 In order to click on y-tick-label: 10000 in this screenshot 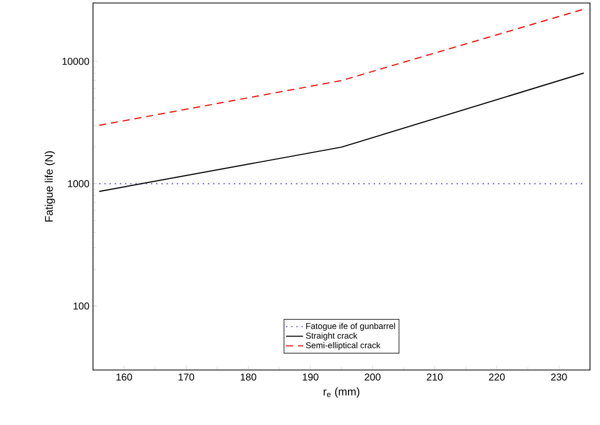, I will do `click(76, 61)`.